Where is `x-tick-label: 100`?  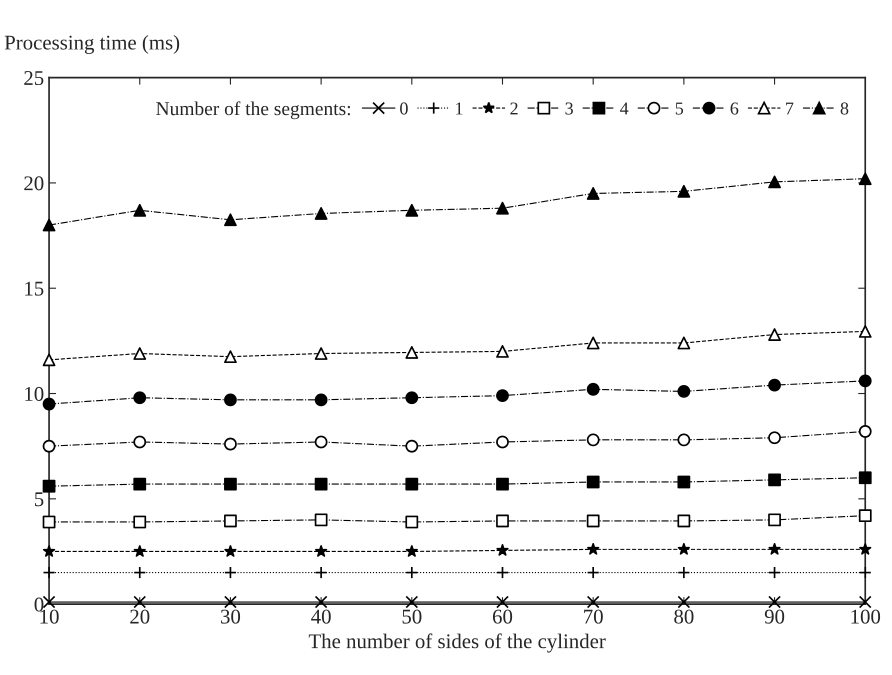
x-tick-label: 100 is located at coordinates (865, 617).